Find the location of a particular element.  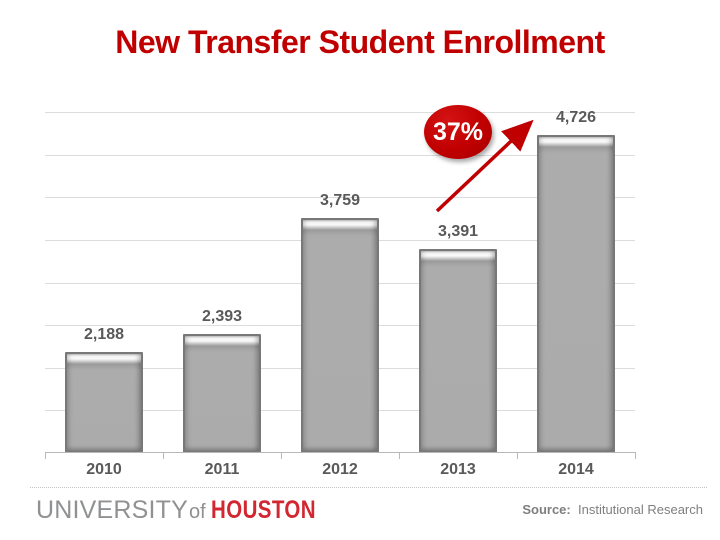

source-value: Institutional Research is located at coordinates (640, 509).